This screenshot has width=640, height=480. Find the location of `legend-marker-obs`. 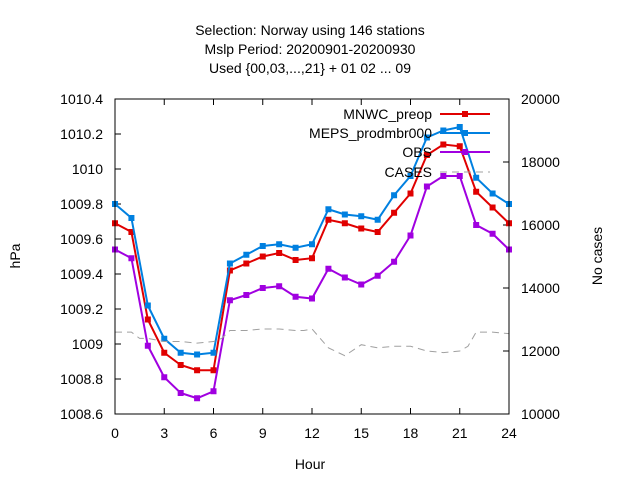

legend-marker-obs is located at coordinates (465, 152).